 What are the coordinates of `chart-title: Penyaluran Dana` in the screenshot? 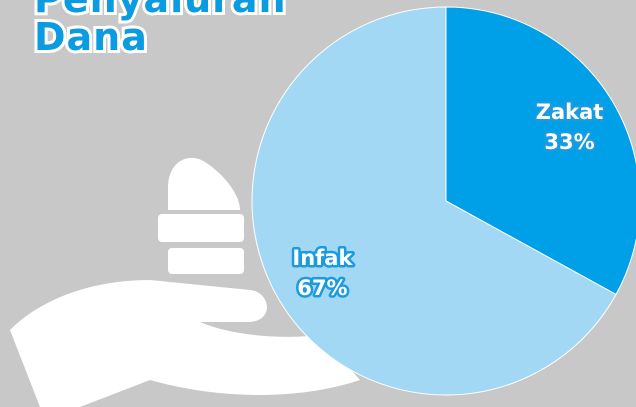 It's located at (160, 29).